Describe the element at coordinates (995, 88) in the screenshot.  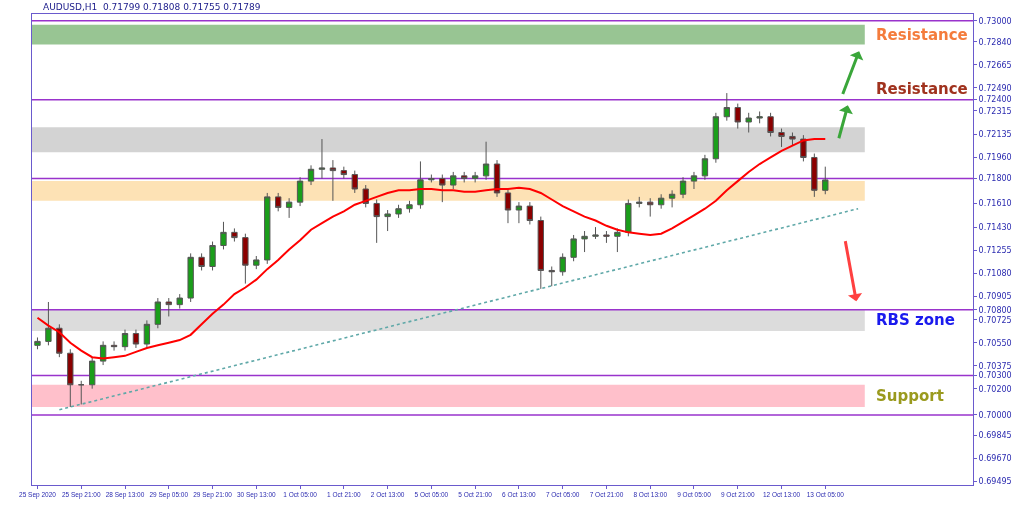
I see `y-tick-label: 0.72490` at that location.